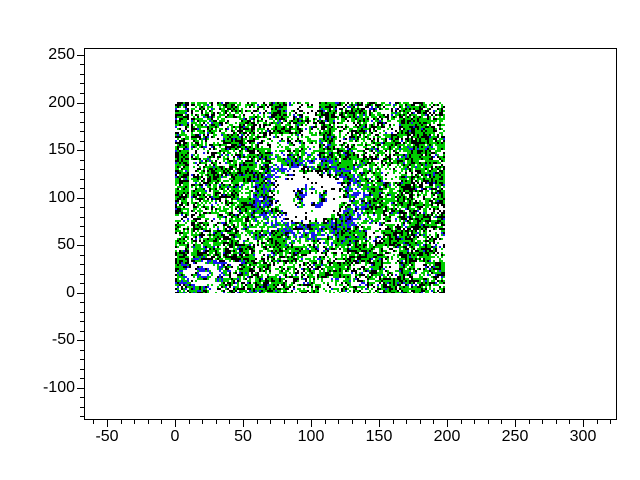 This screenshot has width=640, height=480. Describe the element at coordinates (61, 102) in the screenshot. I see `y-tick-label: 200` at that location.